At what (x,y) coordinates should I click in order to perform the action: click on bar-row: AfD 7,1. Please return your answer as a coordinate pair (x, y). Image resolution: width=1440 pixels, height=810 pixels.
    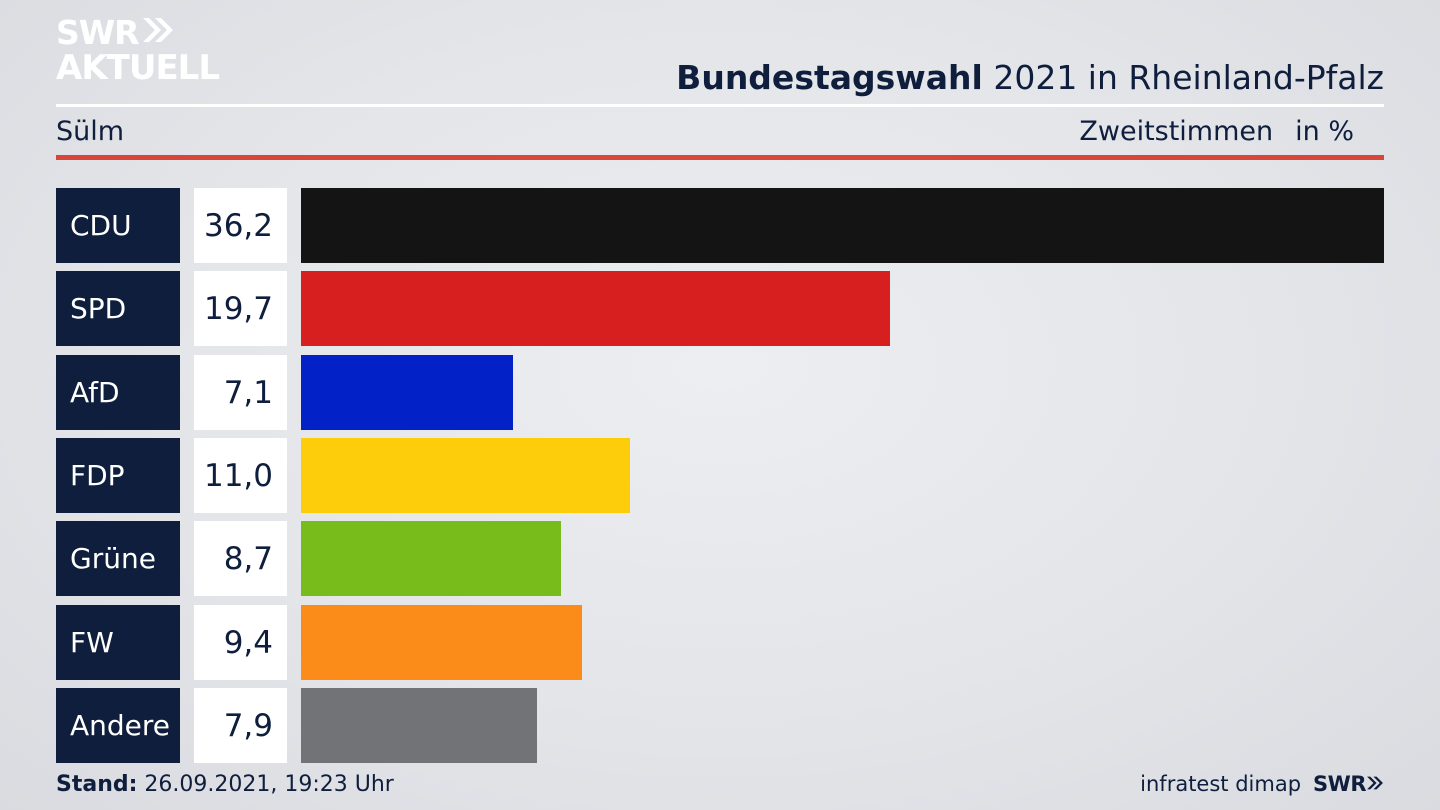
    Looking at the image, I should click on (720, 392).